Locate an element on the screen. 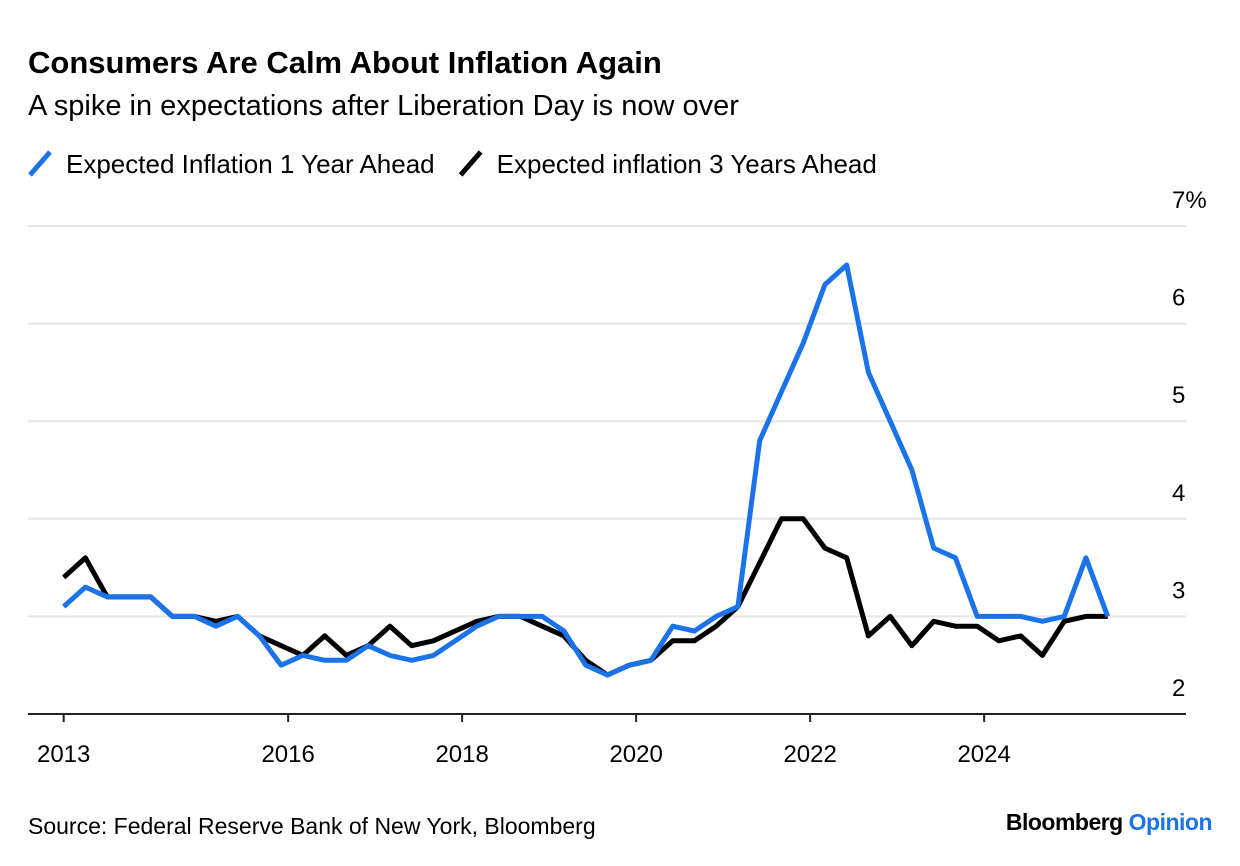 The image size is (1240, 866). y-tick-label: 2 is located at coordinates (1178, 688).